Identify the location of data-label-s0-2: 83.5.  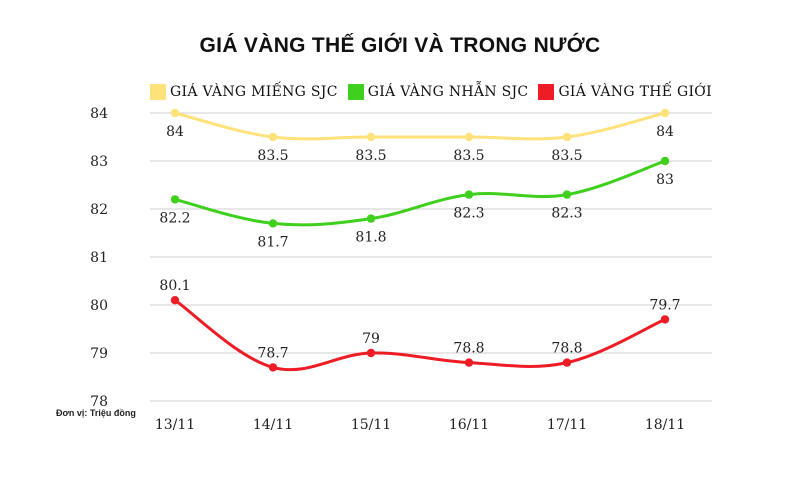
(370, 156).